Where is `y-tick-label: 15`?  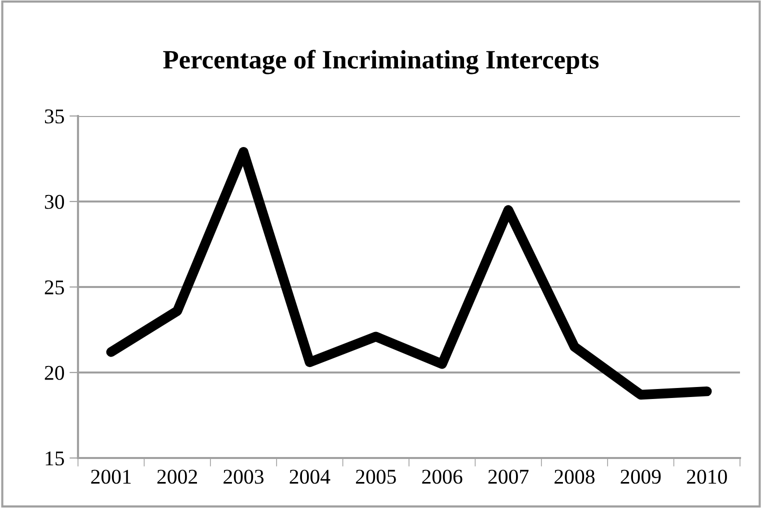 y-tick-label: 15 is located at coordinates (55, 458).